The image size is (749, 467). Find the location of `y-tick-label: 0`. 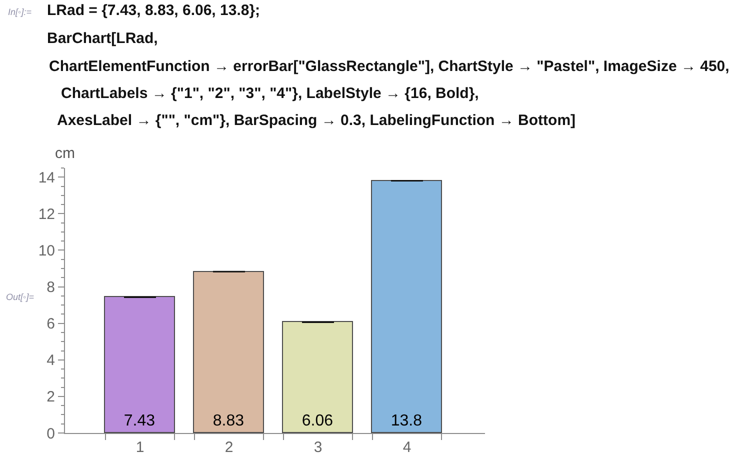

y-tick-label: 0 is located at coordinates (50, 433).